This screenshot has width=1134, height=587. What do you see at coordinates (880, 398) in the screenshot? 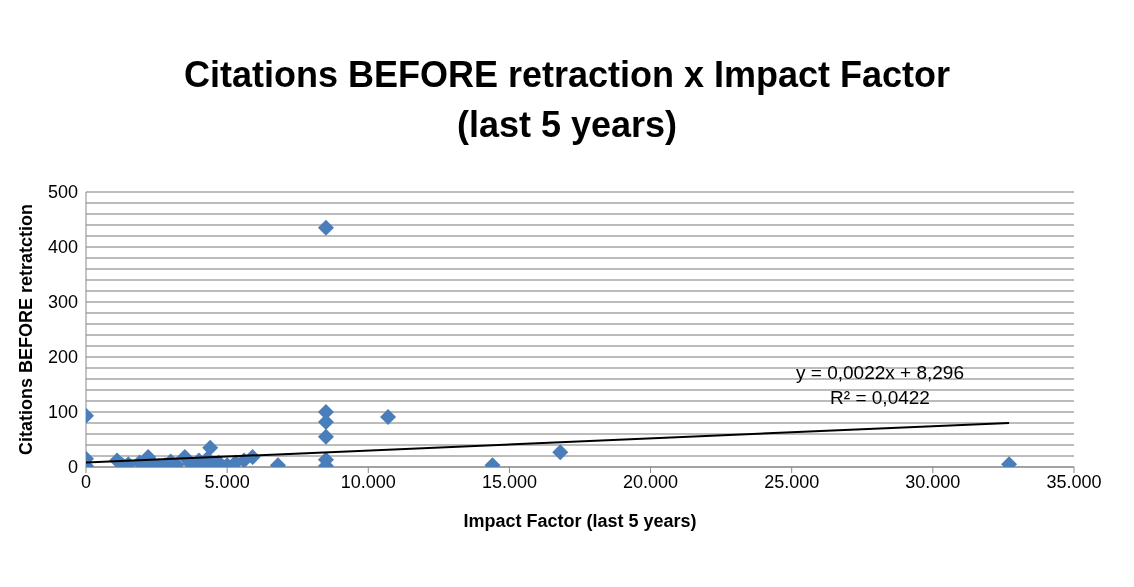
I see `annotation: R² = 0,0422` at bounding box center [880, 398].